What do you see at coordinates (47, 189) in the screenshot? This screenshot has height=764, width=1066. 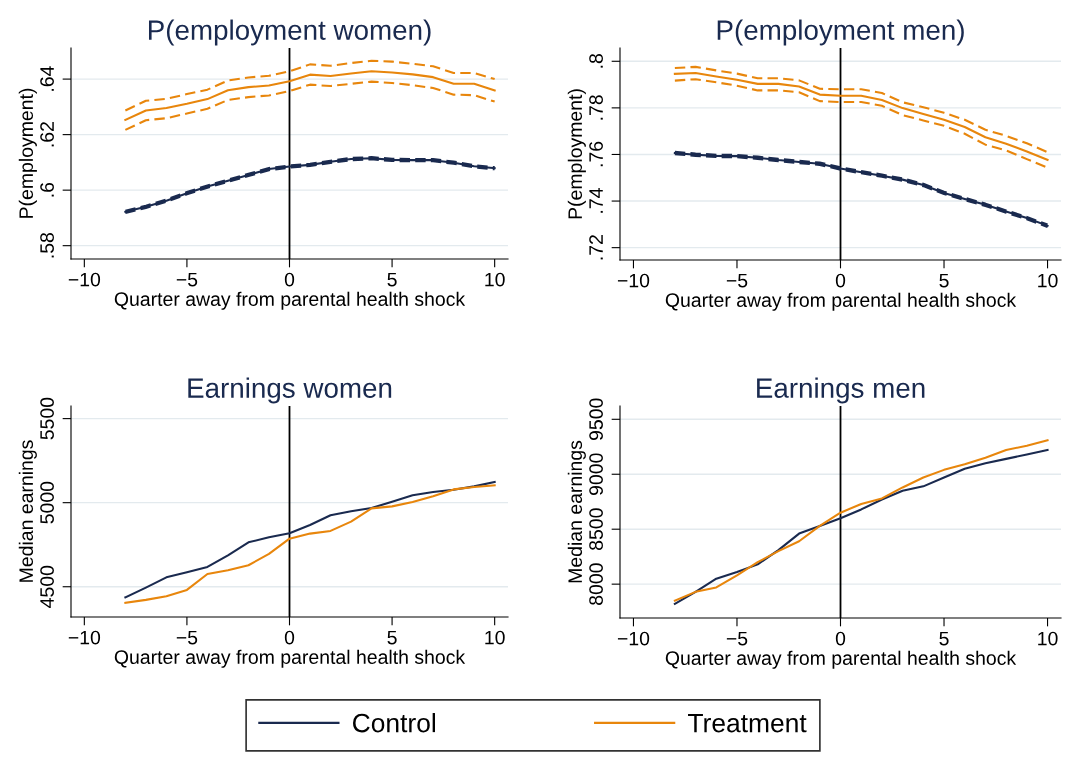 I see `y-tick-label: .6` at bounding box center [47, 189].